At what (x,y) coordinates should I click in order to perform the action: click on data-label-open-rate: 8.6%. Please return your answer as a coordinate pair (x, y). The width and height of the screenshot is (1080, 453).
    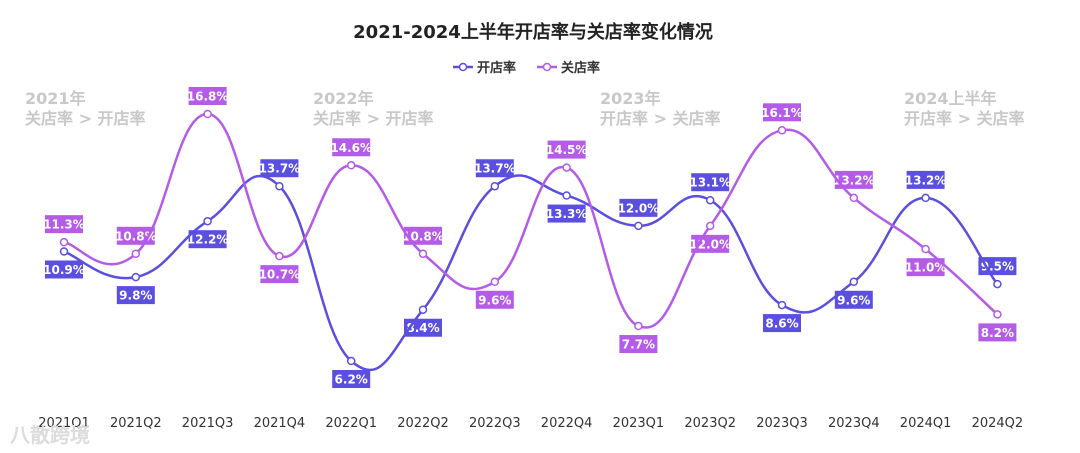
    Looking at the image, I should click on (782, 323).